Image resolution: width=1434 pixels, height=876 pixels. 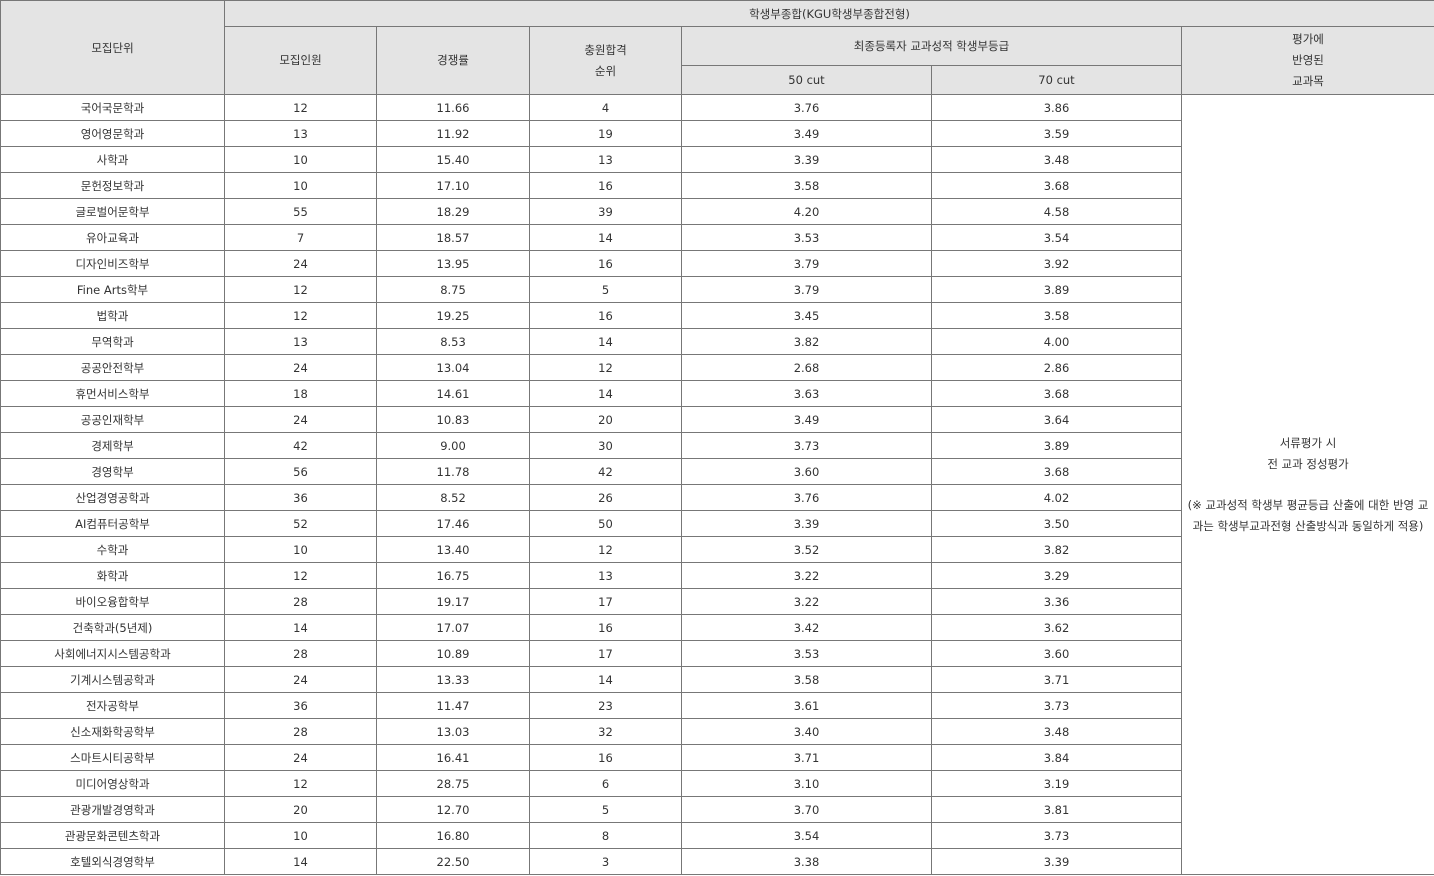 I want to click on competition-cell: 13.33, so click(x=453, y=679).